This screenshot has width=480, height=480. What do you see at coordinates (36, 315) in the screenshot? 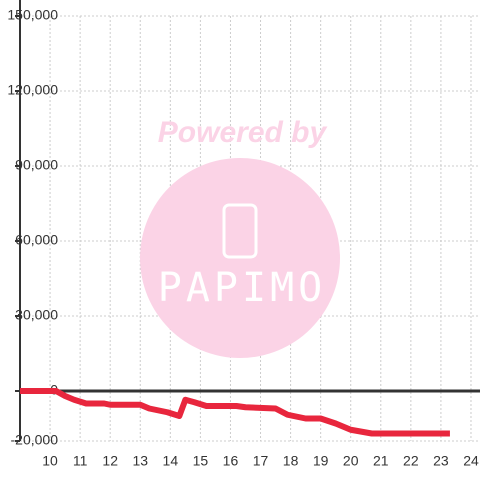
I see `y-tick-label: 30,000` at bounding box center [36, 315].